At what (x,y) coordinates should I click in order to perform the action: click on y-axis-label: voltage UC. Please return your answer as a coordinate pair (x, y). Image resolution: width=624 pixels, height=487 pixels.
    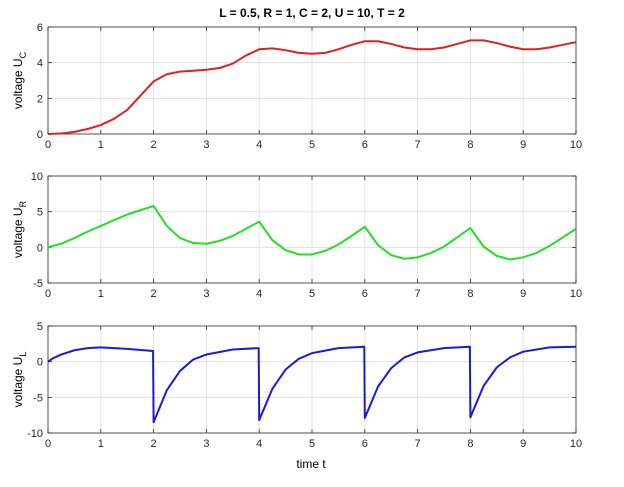
    Looking at the image, I should click on (19, 80).